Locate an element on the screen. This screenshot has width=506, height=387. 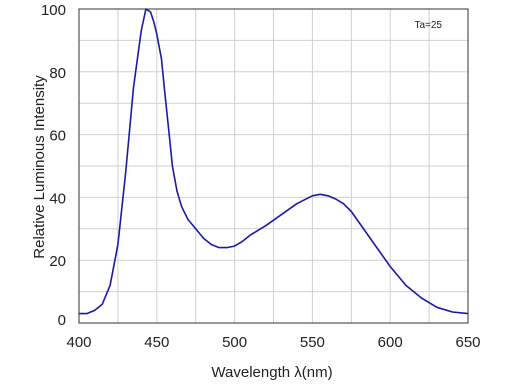
y-tick-label: 80 is located at coordinates (57, 73).